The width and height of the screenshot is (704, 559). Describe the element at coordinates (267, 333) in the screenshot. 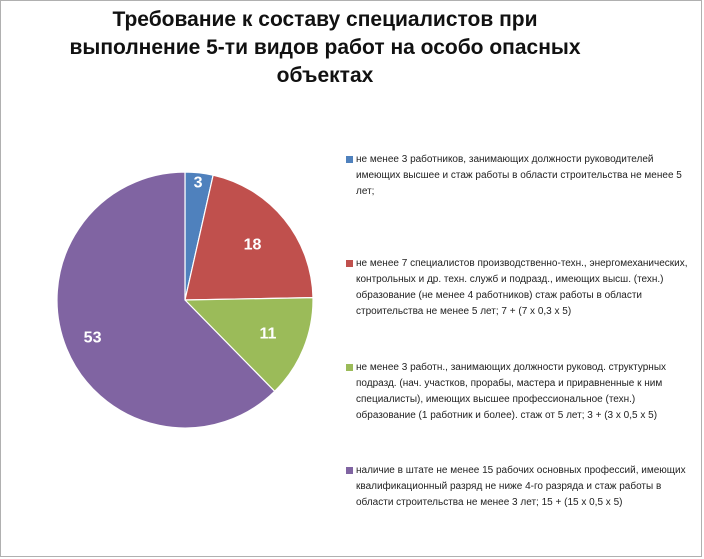

I see `pie-data-label-3: 11` at that location.